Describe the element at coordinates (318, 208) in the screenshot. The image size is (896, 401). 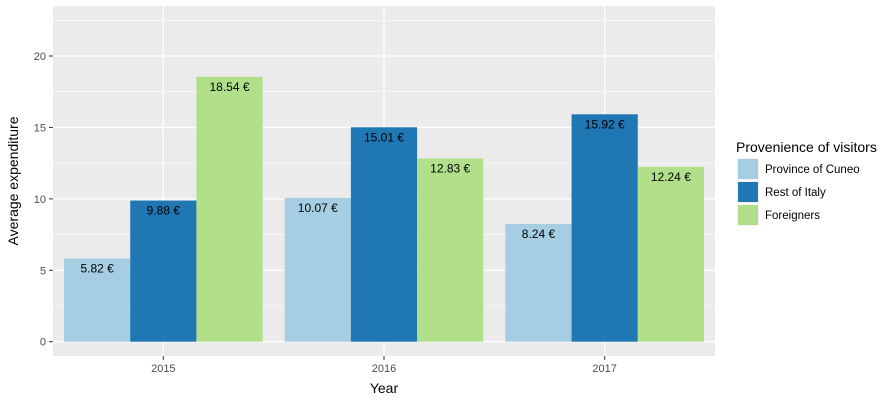
I see `data-label: 10.07 €` at that location.